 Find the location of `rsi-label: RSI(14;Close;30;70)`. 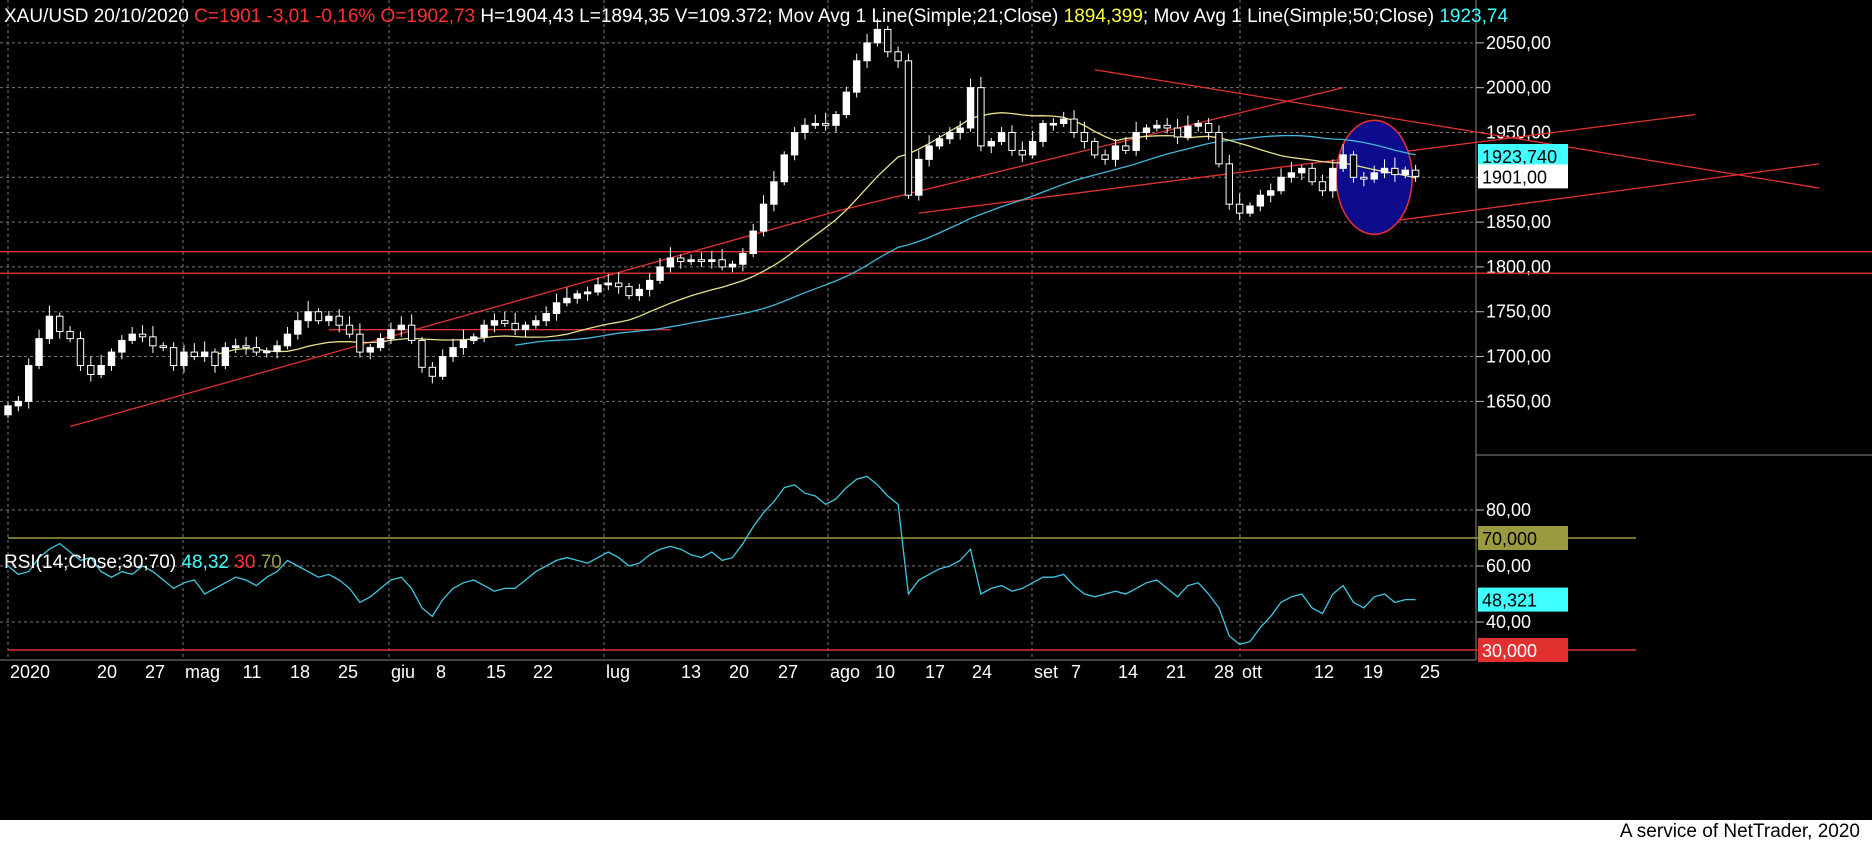

rsi-label: RSI(14;Close;30;70) is located at coordinates (90, 562).